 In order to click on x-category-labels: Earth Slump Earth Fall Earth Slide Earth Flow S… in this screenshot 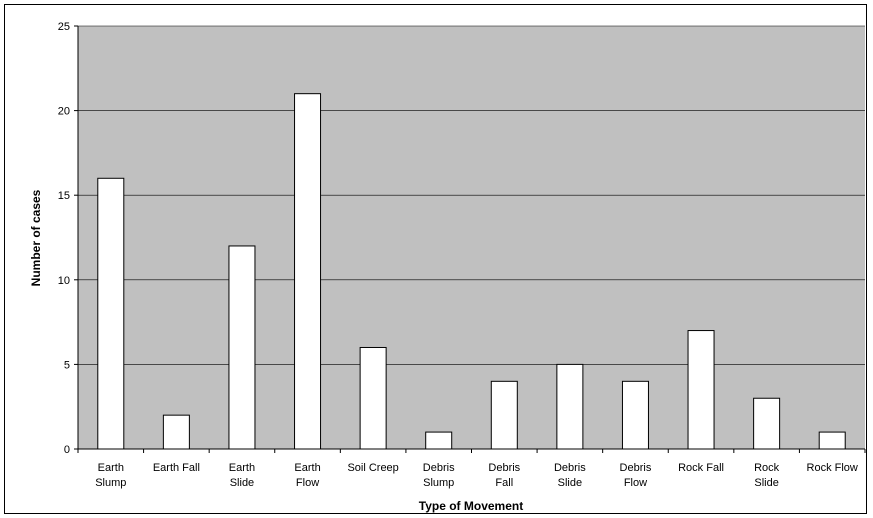, I will do `click(471, 469)`.